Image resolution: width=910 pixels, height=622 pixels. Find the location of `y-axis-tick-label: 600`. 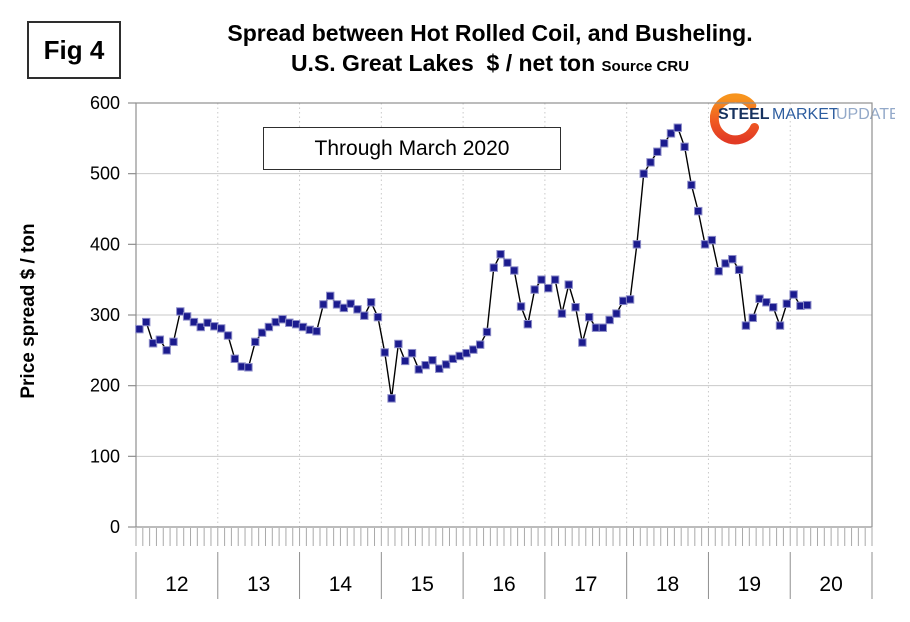

y-axis-tick-label: 600 is located at coordinates (105, 103).